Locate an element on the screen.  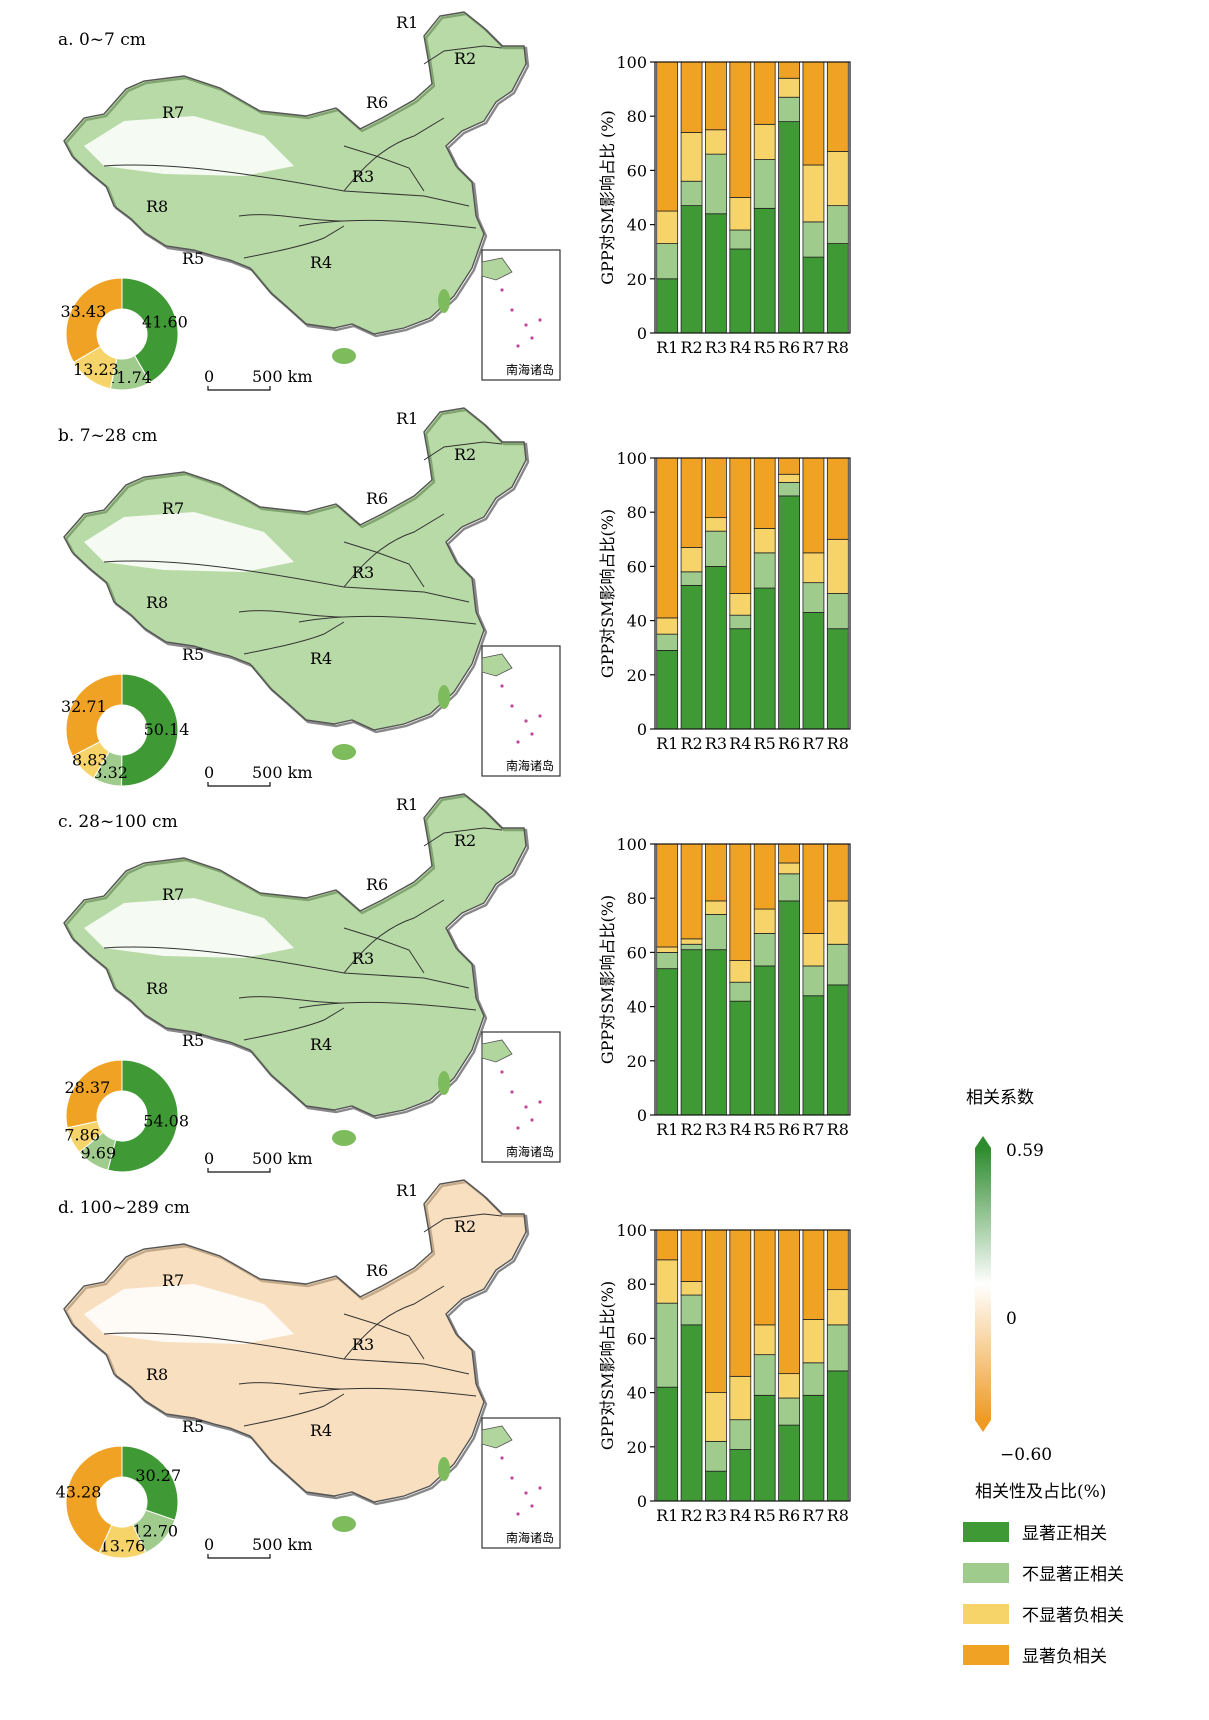
colorbar-min-arrow is located at coordinates (983, 1426).